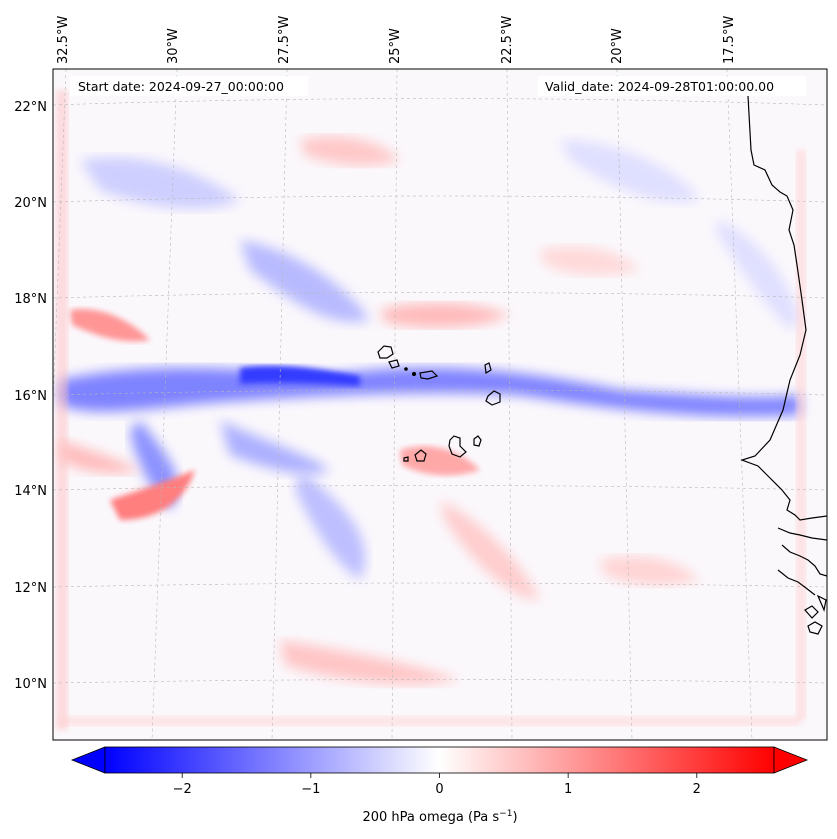 The image size is (837, 839). I want to click on colorbar-tick-label: −1, so click(310, 789).